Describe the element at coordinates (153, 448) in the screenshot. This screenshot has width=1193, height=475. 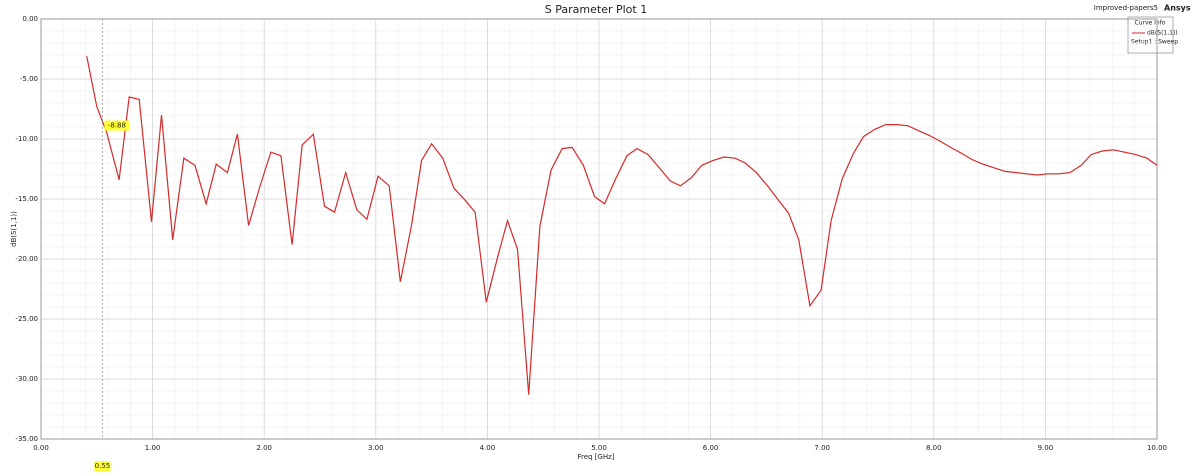
I see `x-tick-label: 1.00` at that location.